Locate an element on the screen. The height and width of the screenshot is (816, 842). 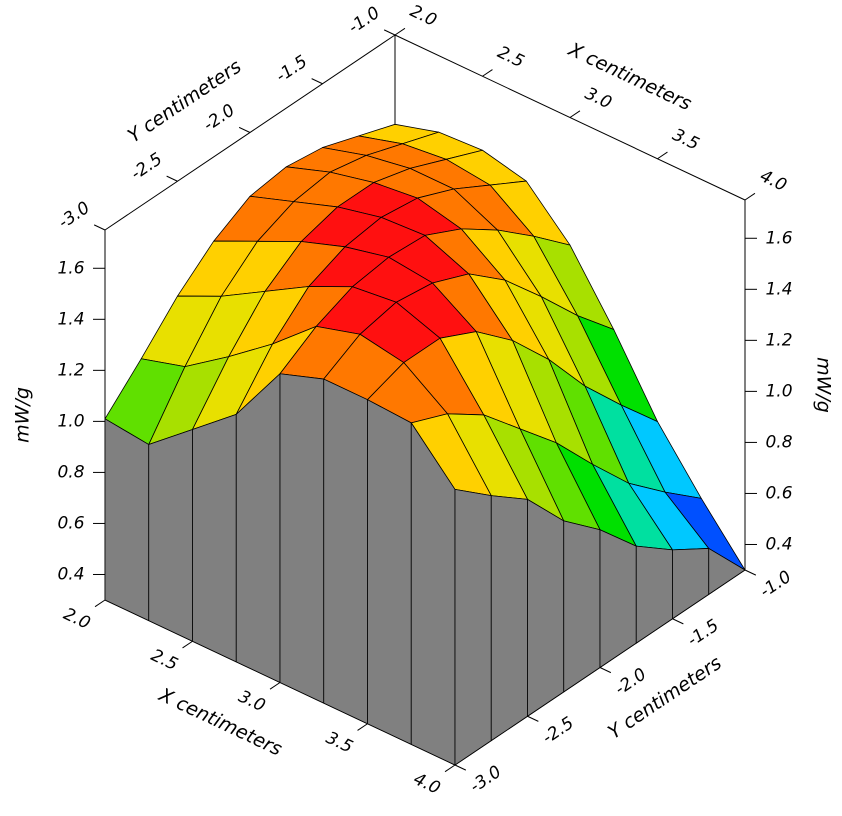
z-tick-right-label: 1.4 is located at coordinates (778, 289).